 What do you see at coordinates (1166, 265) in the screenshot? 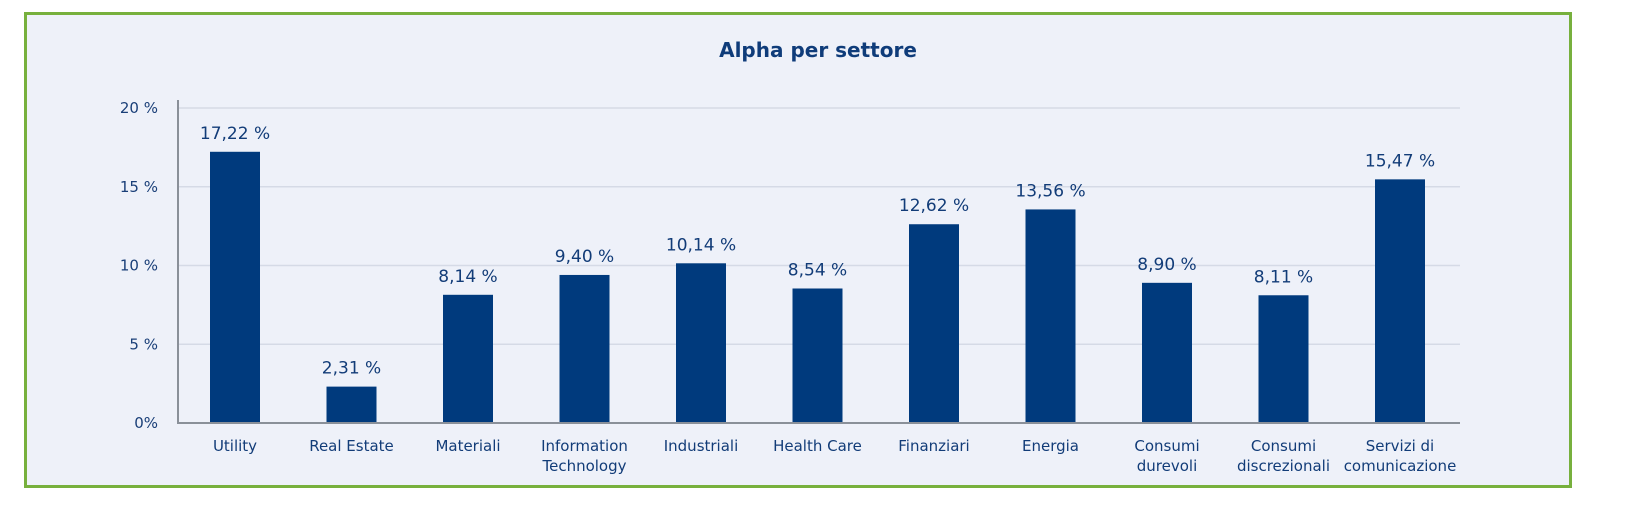
I see `data-label: 8,90 %` at bounding box center [1166, 265].